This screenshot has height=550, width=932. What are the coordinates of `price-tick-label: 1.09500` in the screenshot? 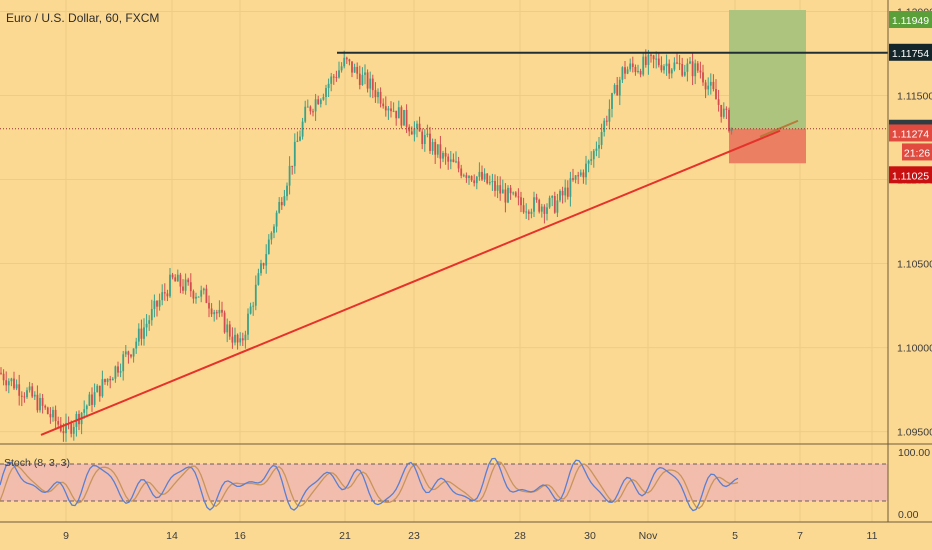 It's located at (914, 433).